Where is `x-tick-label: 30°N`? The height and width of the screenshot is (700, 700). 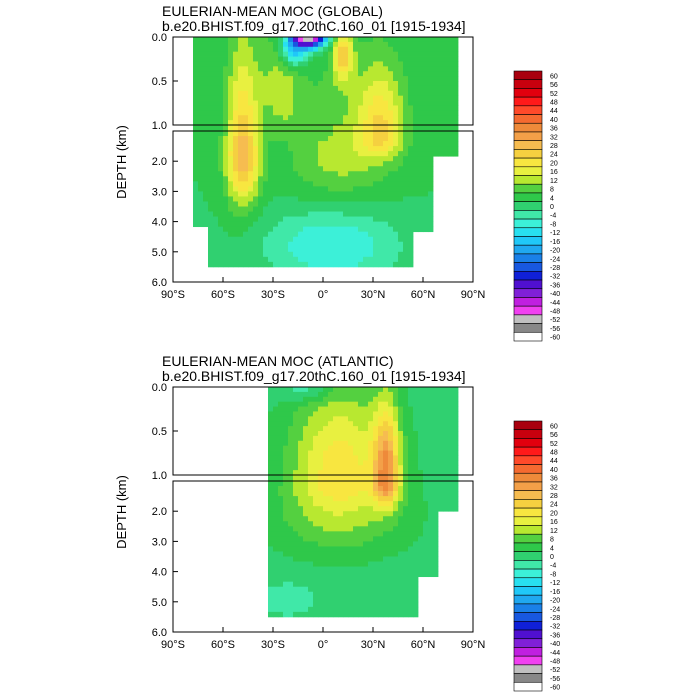 x-tick-label: 30°N is located at coordinates (373, 295).